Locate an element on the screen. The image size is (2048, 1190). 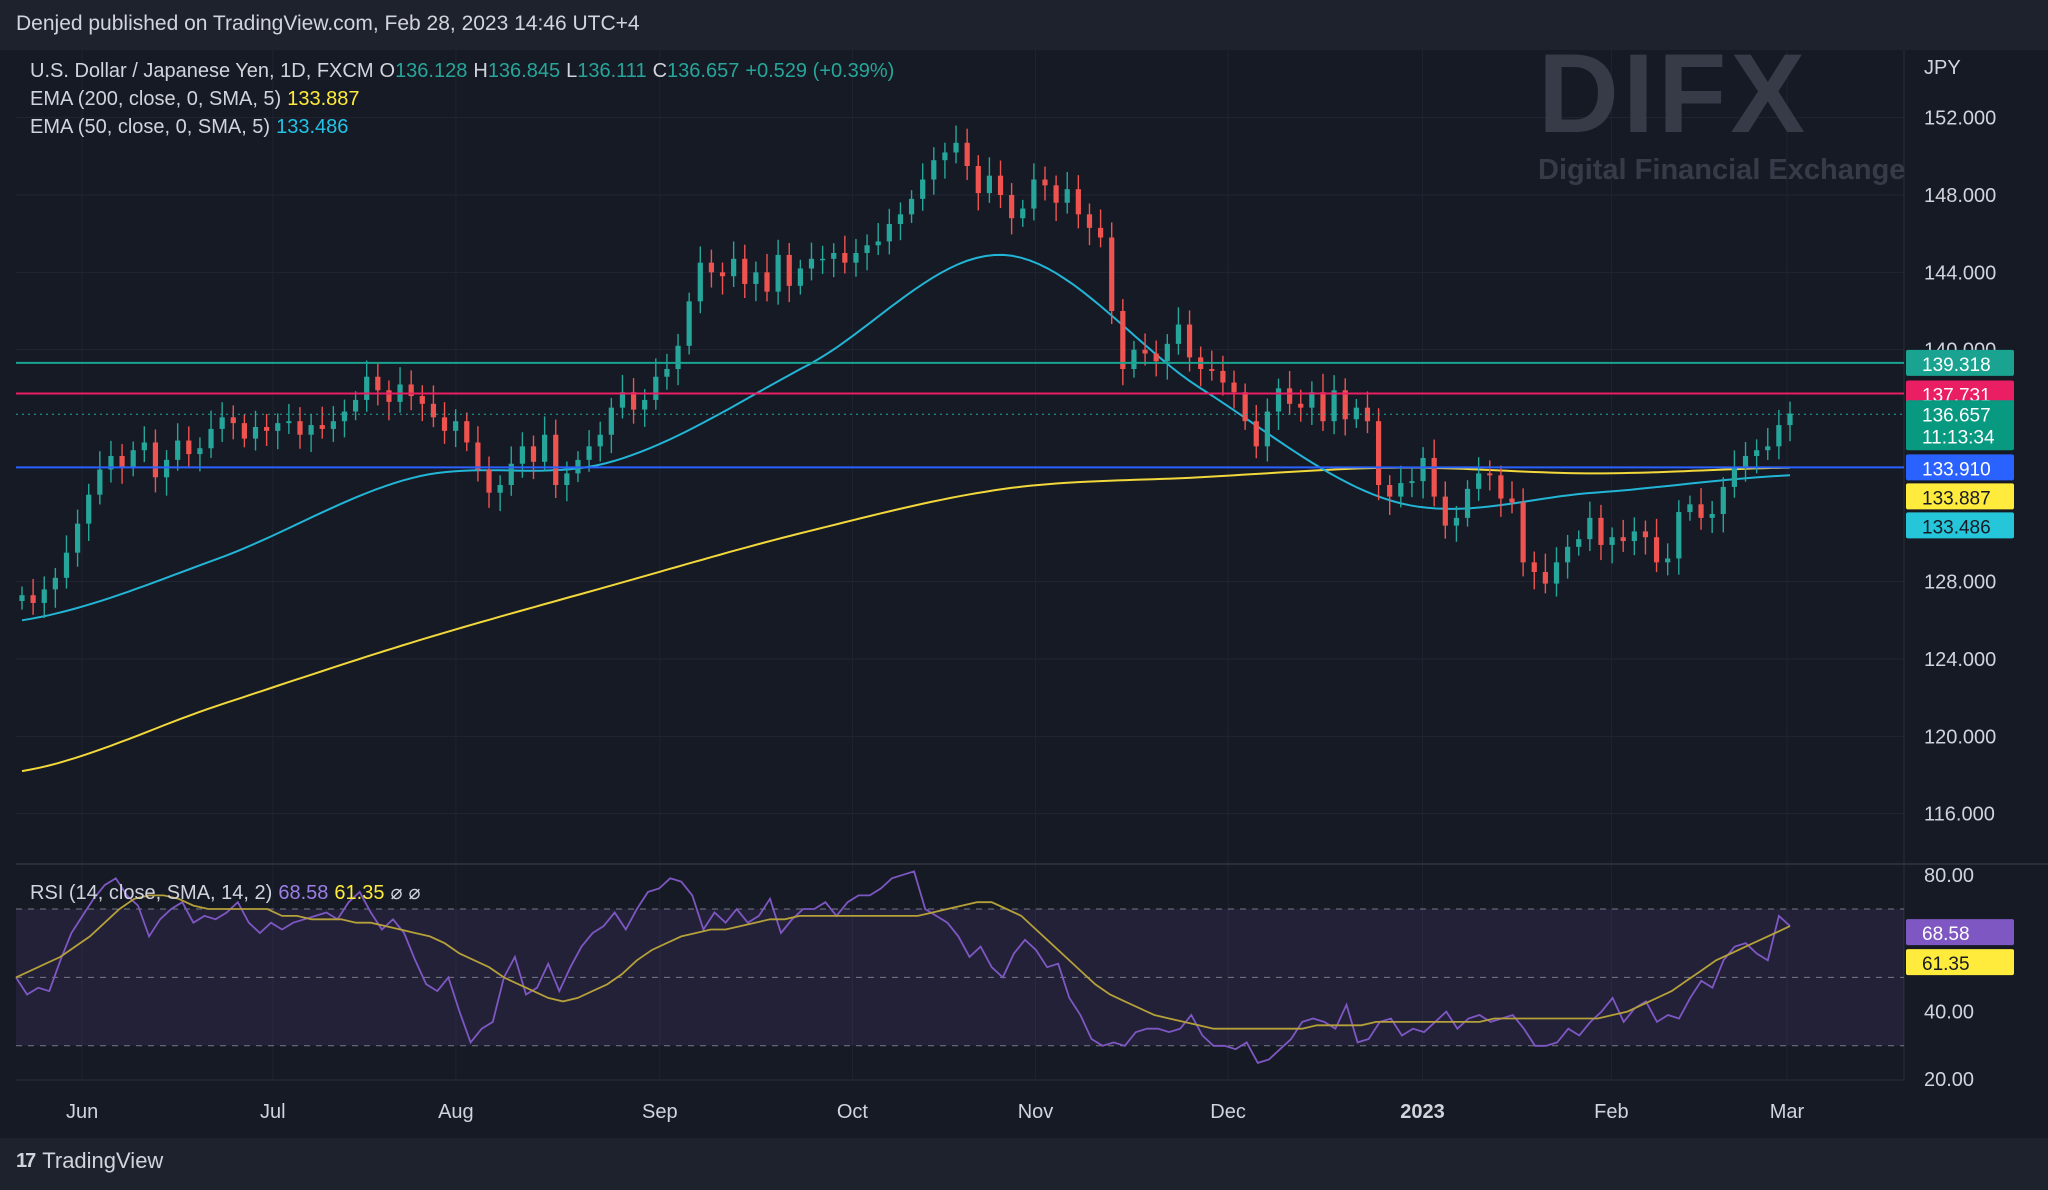
tradingview-logo: 17 TradingView is located at coordinates (89, 1161).